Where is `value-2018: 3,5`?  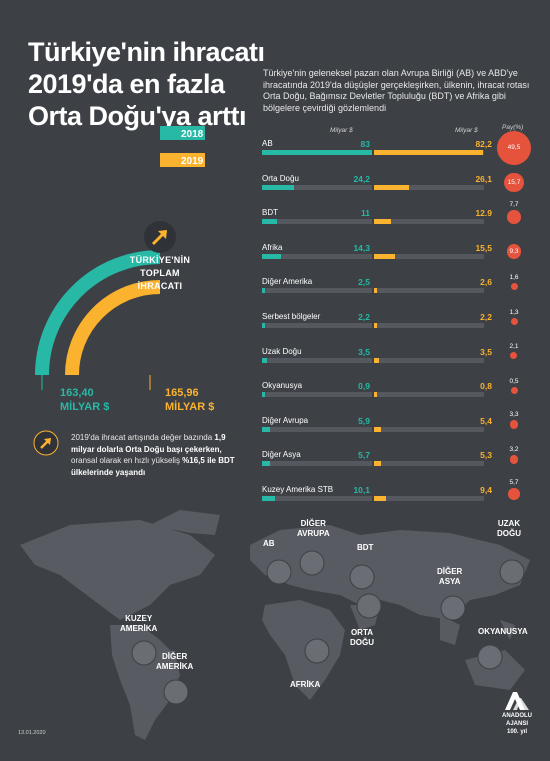
value-2018: 3,5 is located at coordinates (364, 351).